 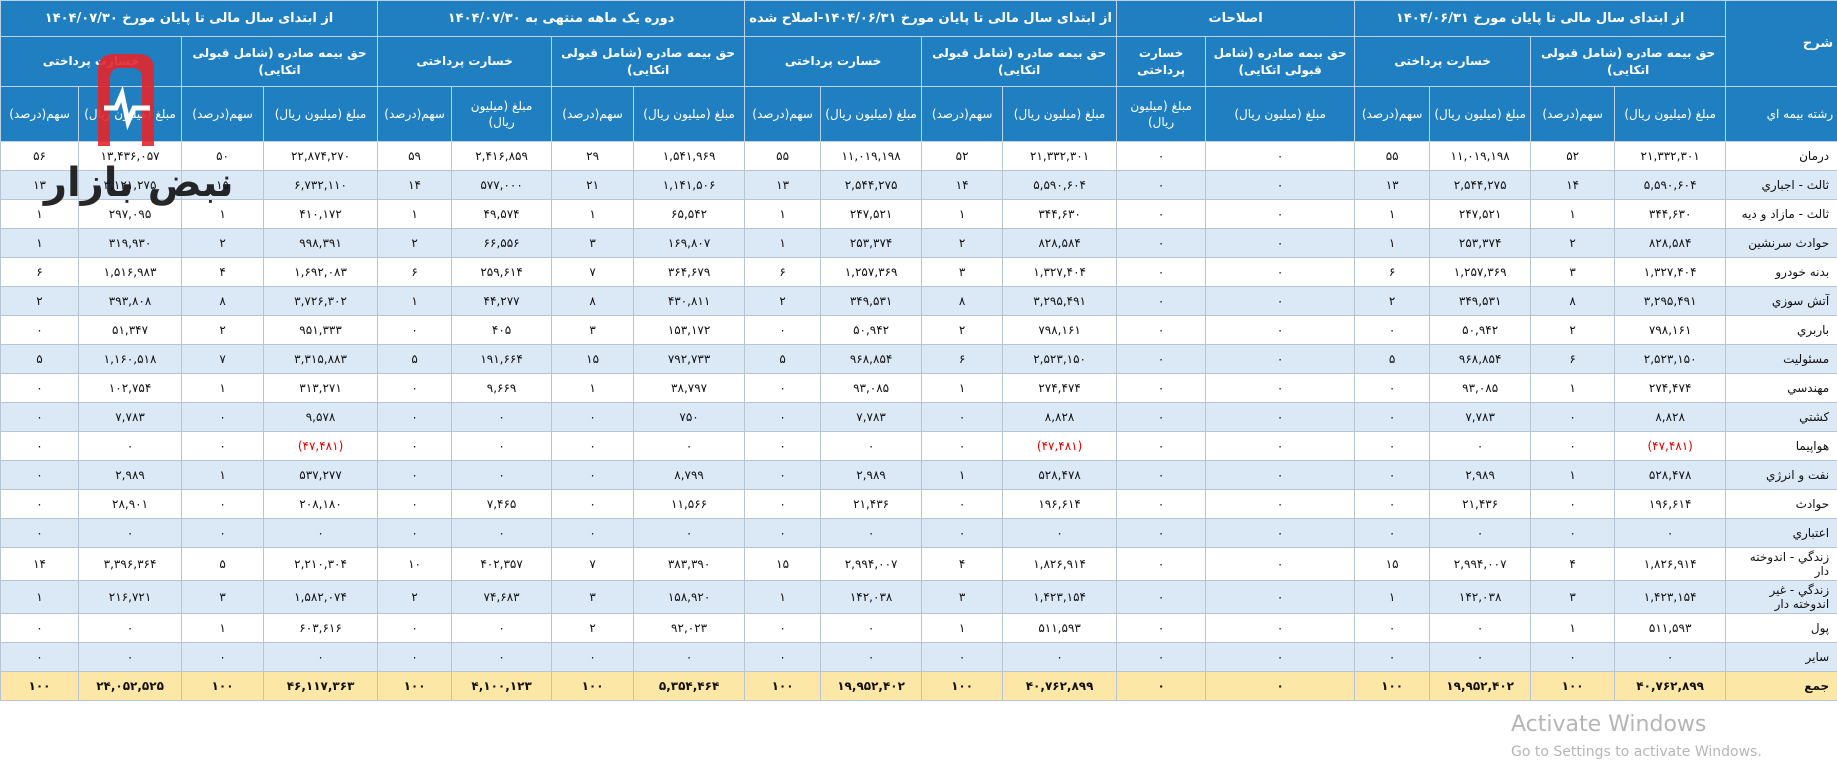 What do you see at coordinates (280, 61) in the screenshot?
I see `subgroup-title: حق بیمه صادره (شامل قبولی اتکایی)` at bounding box center [280, 61].